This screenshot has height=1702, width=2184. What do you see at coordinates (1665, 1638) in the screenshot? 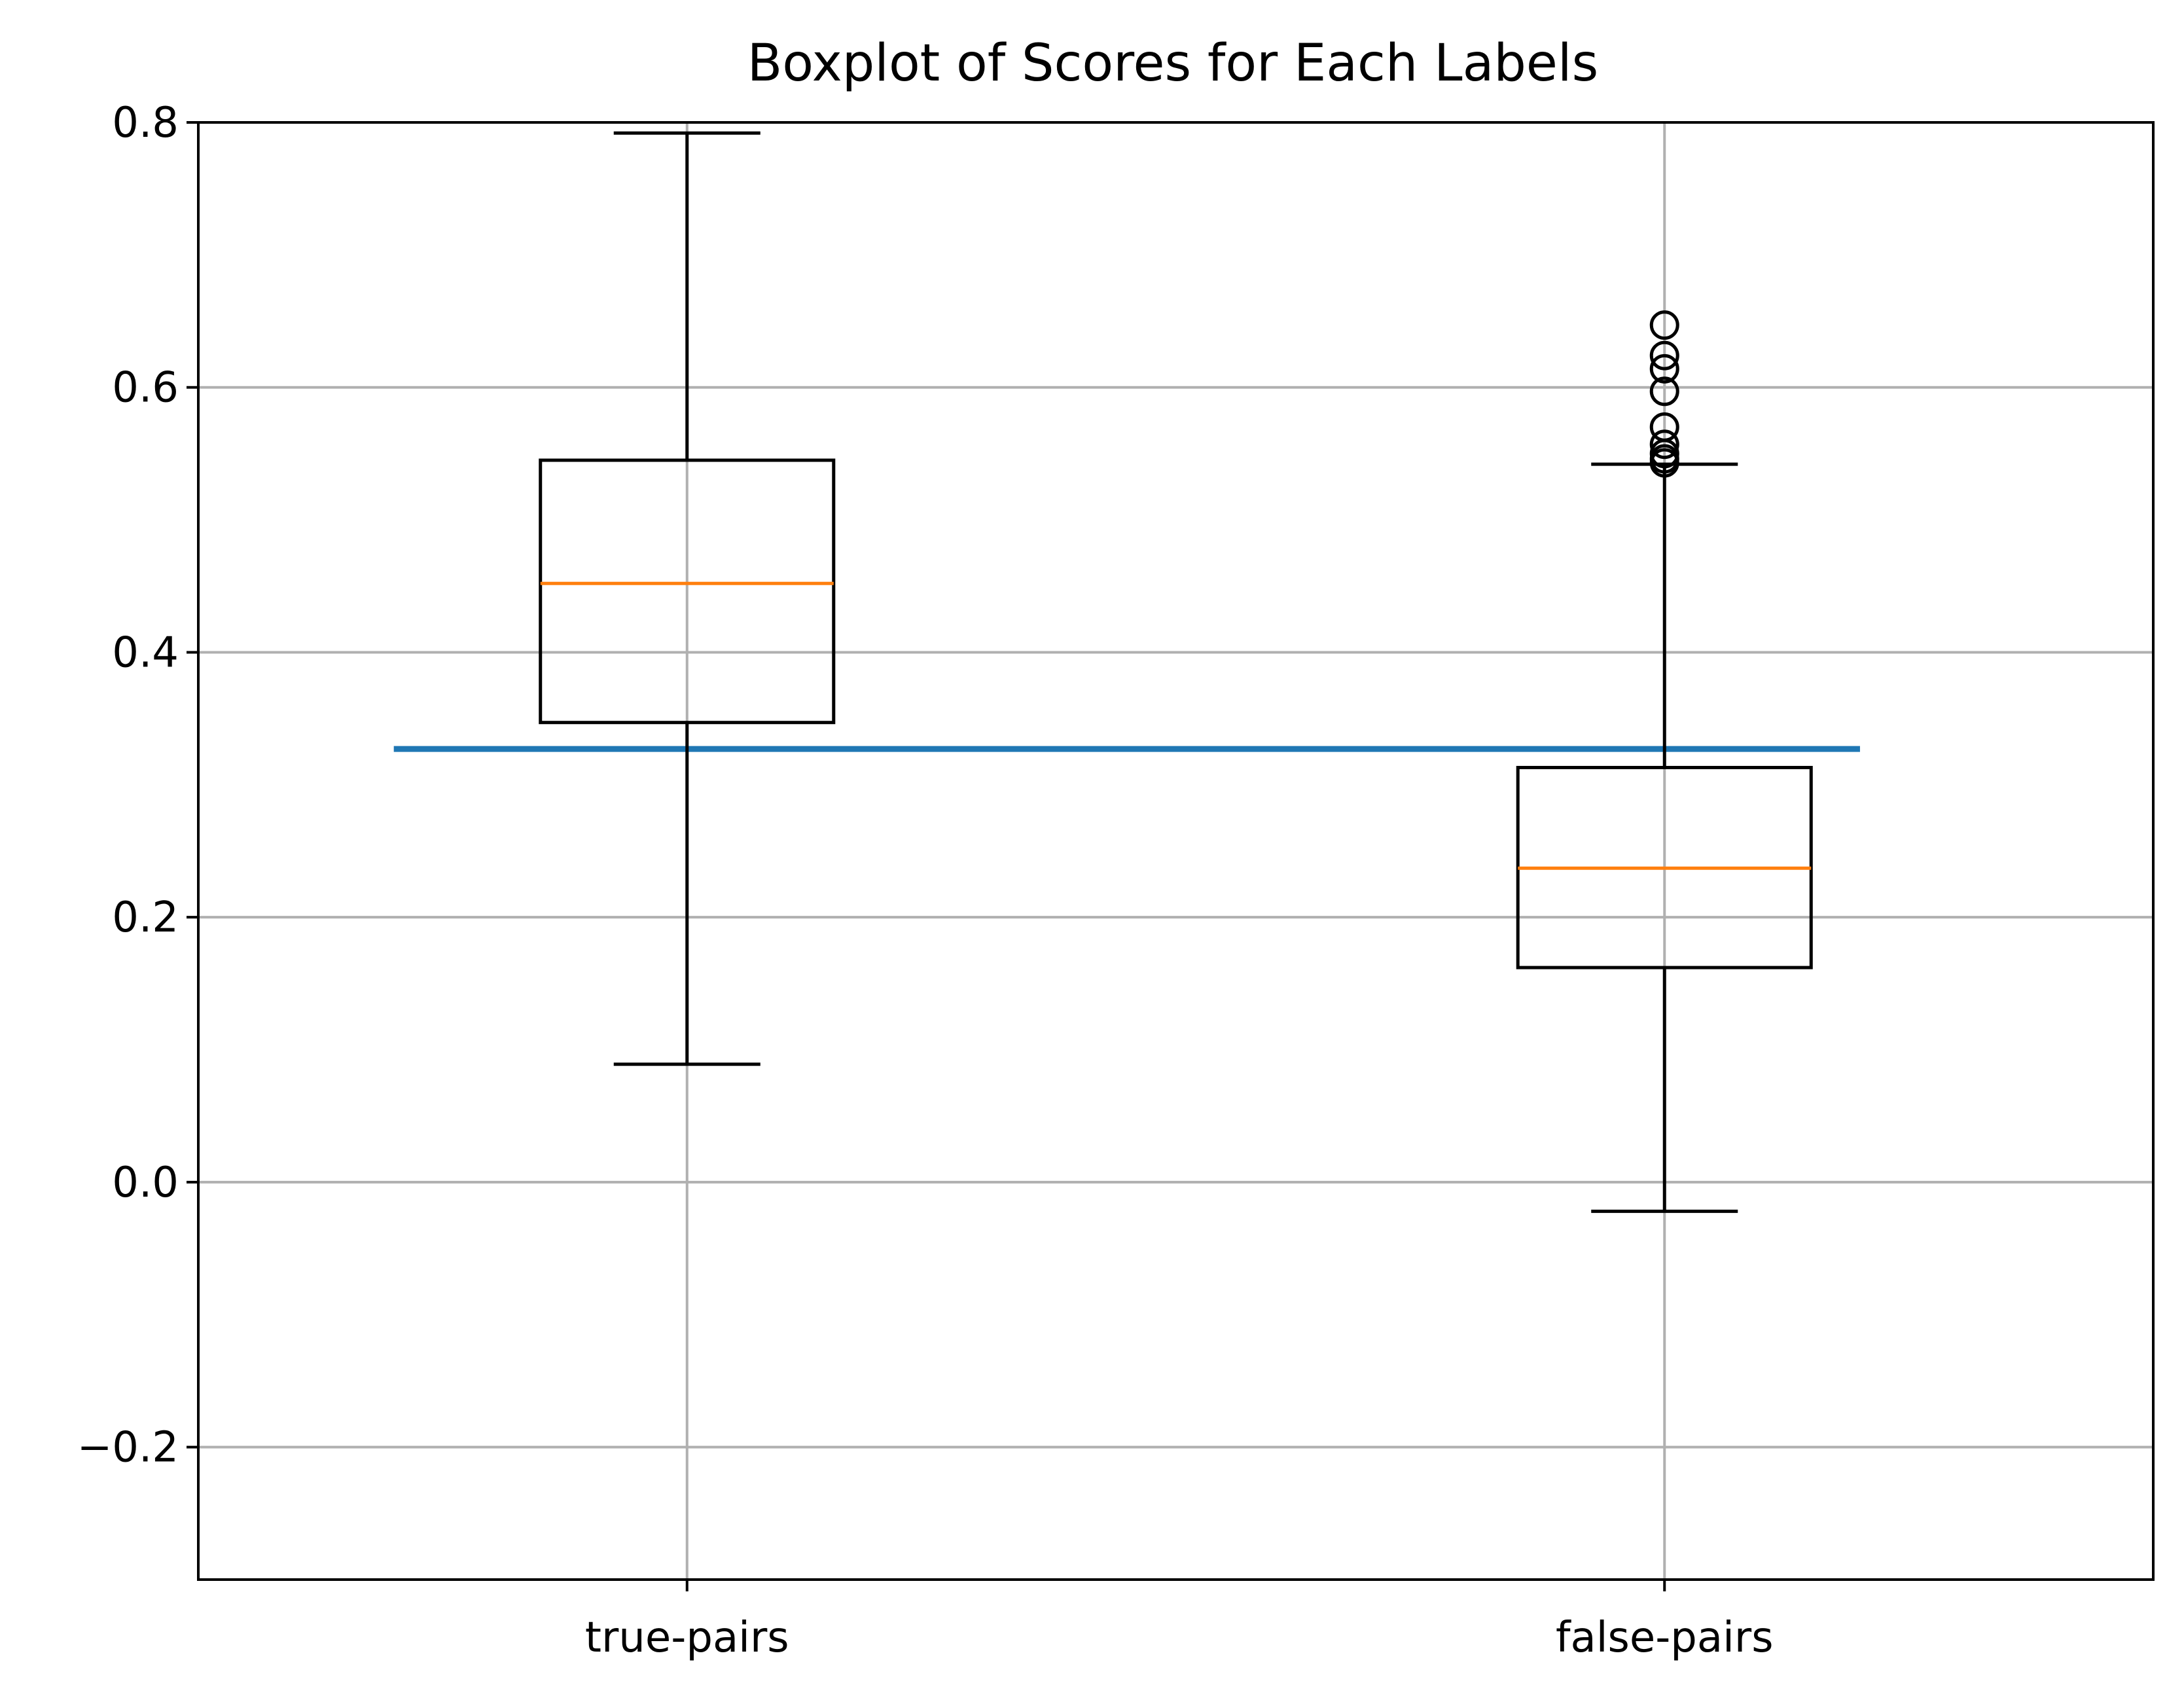
I see `x-tick-label: false-pairs` at bounding box center [1665, 1638].